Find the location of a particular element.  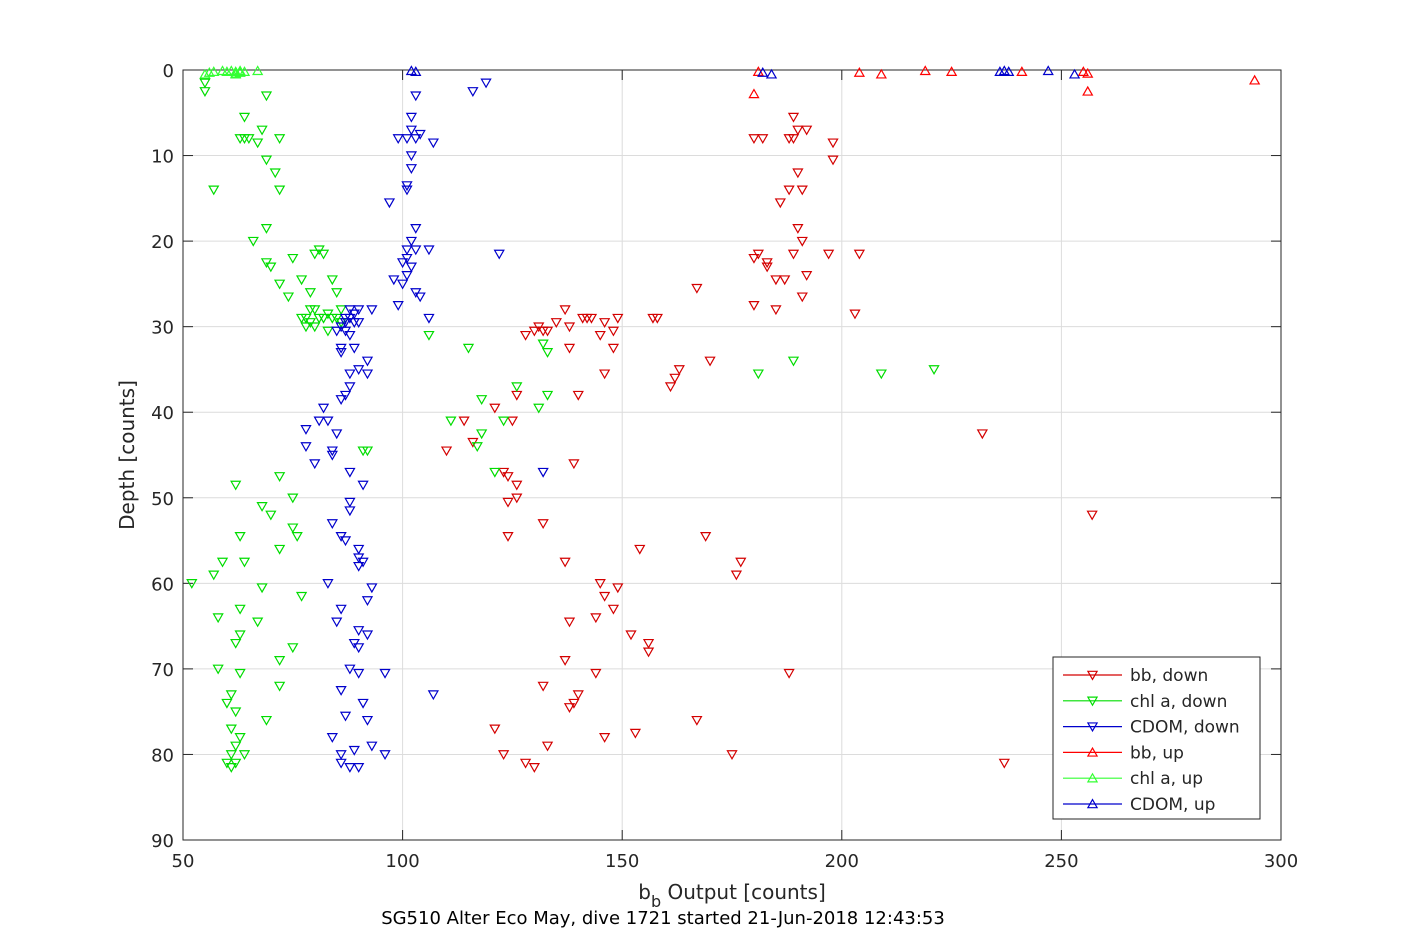

y-tick-label: 0 is located at coordinates (168, 71).